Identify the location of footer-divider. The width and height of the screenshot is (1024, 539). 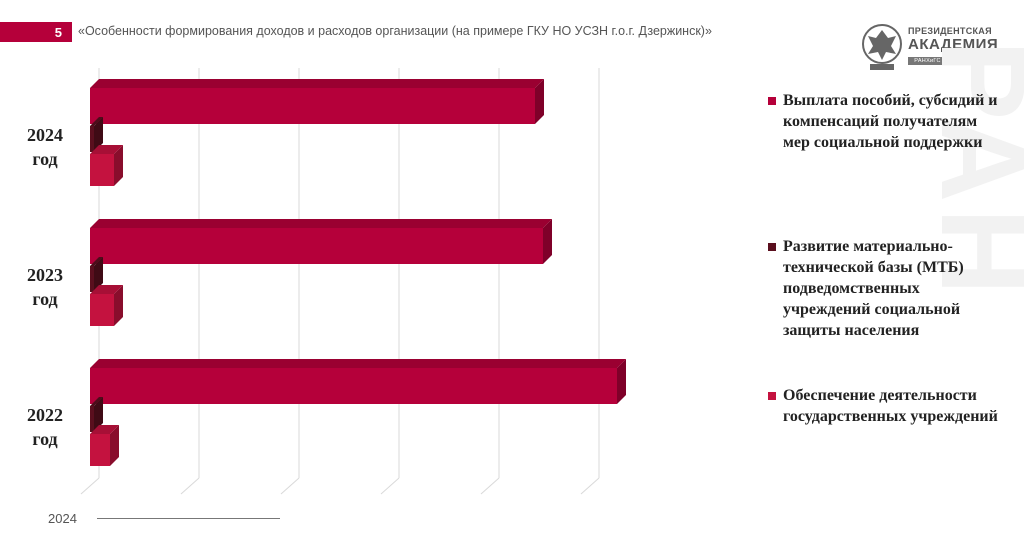
(188, 518).